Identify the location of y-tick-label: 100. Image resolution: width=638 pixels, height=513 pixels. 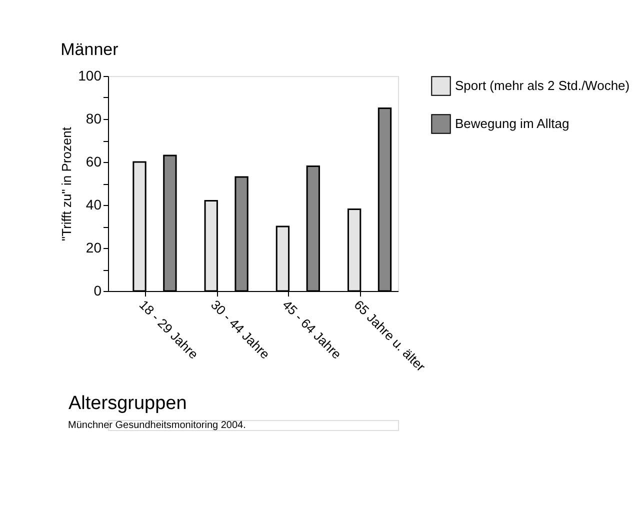
(90, 76).